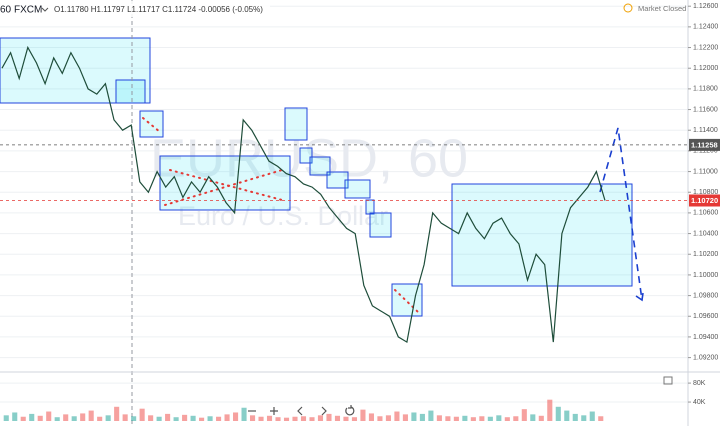  I want to click on scroll-left, so click(300, 411).